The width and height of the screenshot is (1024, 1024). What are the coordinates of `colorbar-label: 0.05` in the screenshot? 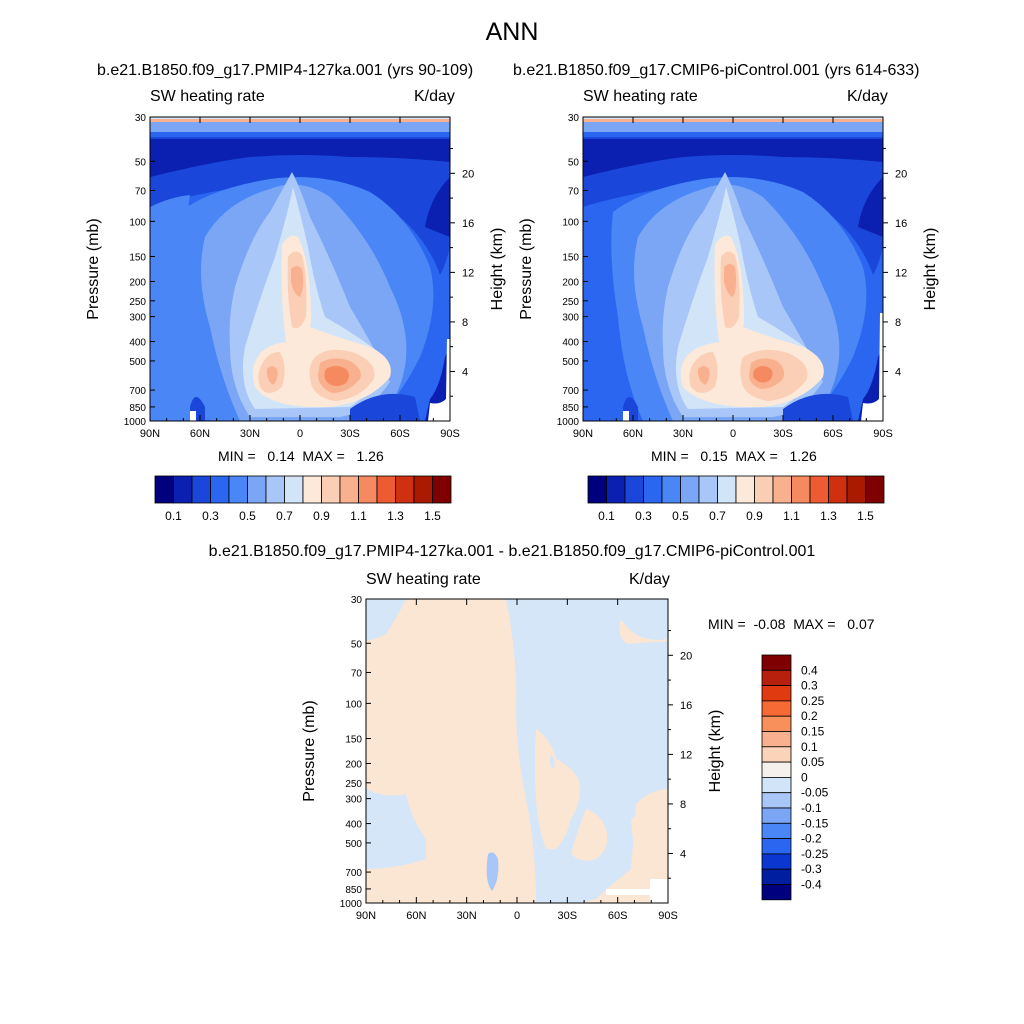 It's located at (813, 762).